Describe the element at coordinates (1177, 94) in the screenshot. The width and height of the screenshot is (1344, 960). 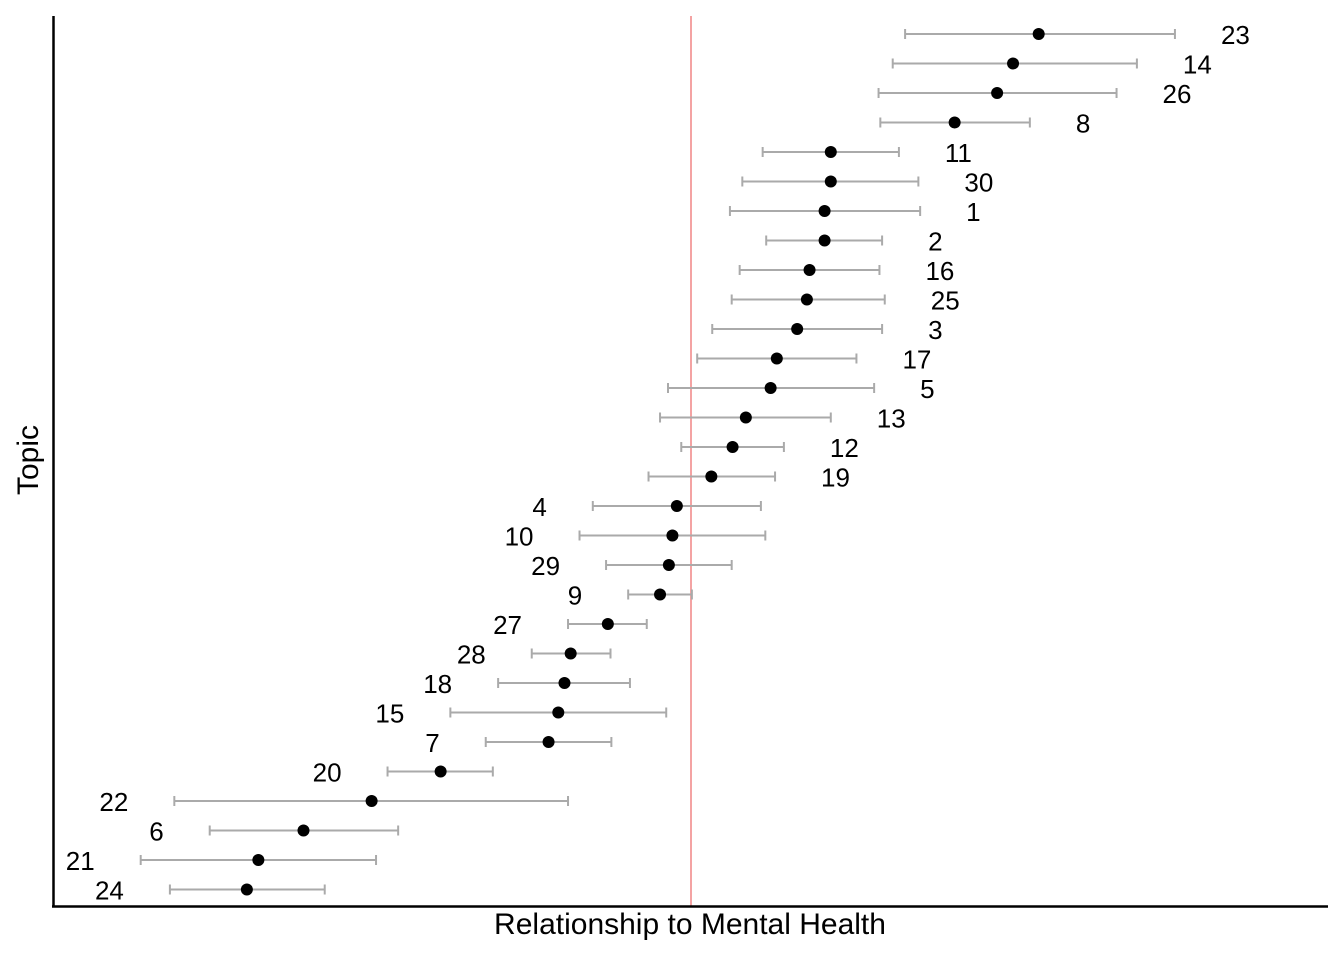
I see `topic-label: 26` at that location.